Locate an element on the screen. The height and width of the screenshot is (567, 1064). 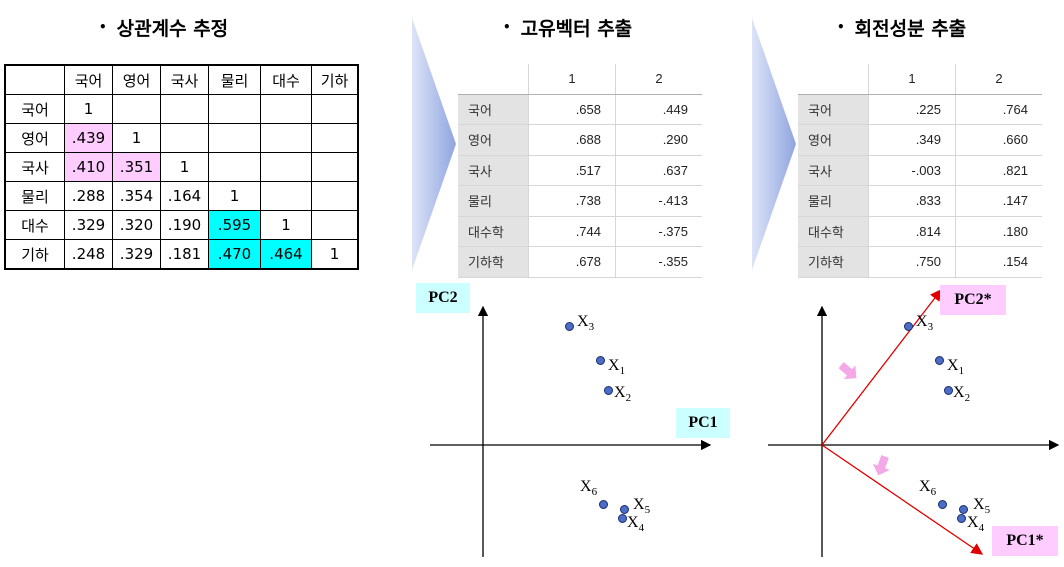
corr-cell: .181 is located at coordinates (184, 254).